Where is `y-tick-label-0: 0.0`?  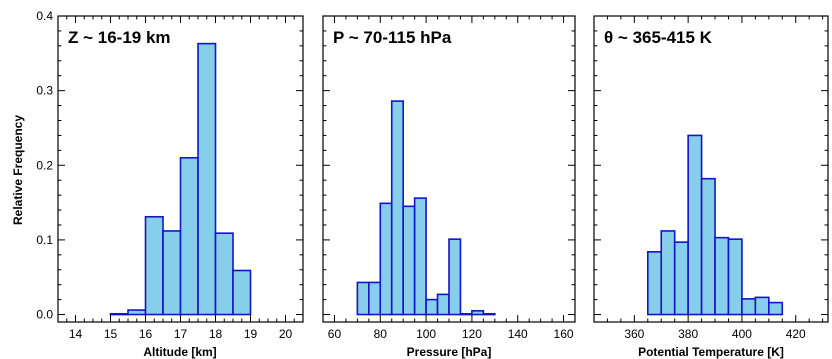
y-tick-label-0: 0.0 is located at coordinates (44, 315).